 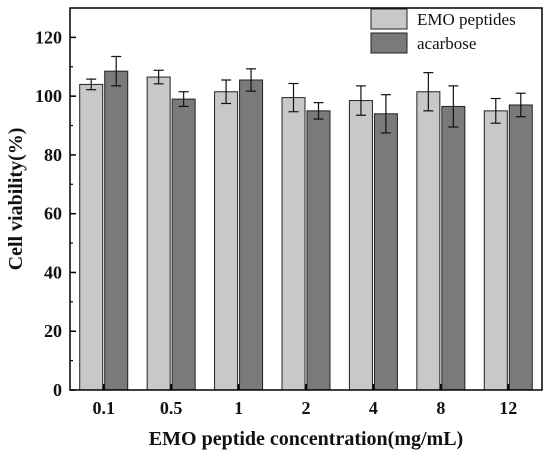 I want to click on y-tick-label: 20, so click(x=53, y=331).